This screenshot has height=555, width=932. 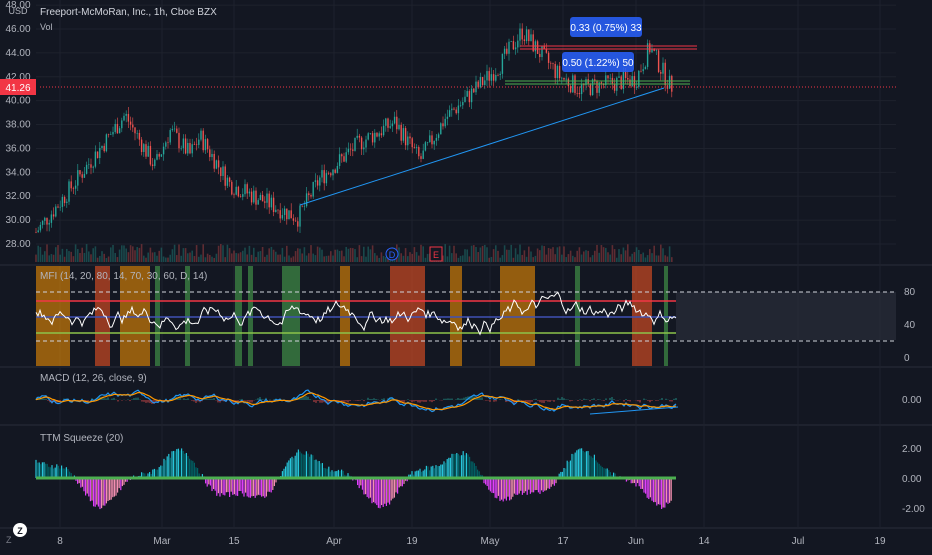 What do you see at coordinates (9, 540) in the screenshot?
I see `zoom-reset-icon: Z` at bounding box center [9, 540].